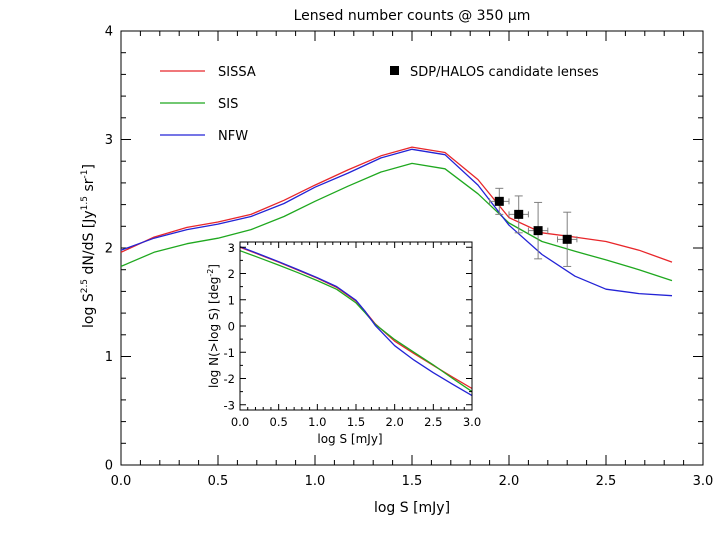  Describe the element at coordinates (606, 481) in the screenshot. I see `main-x-tick-label: 2.5` at that location.